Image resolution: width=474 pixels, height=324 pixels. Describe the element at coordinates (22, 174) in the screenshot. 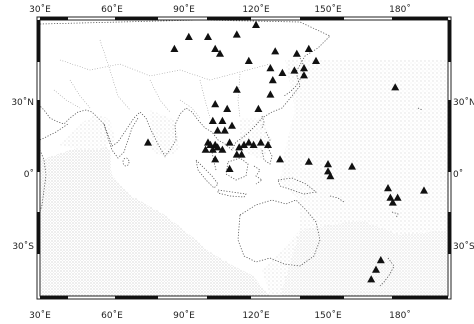

I see `latitude-labels-left: 30˚N 0˚ 30˚S` at that location.